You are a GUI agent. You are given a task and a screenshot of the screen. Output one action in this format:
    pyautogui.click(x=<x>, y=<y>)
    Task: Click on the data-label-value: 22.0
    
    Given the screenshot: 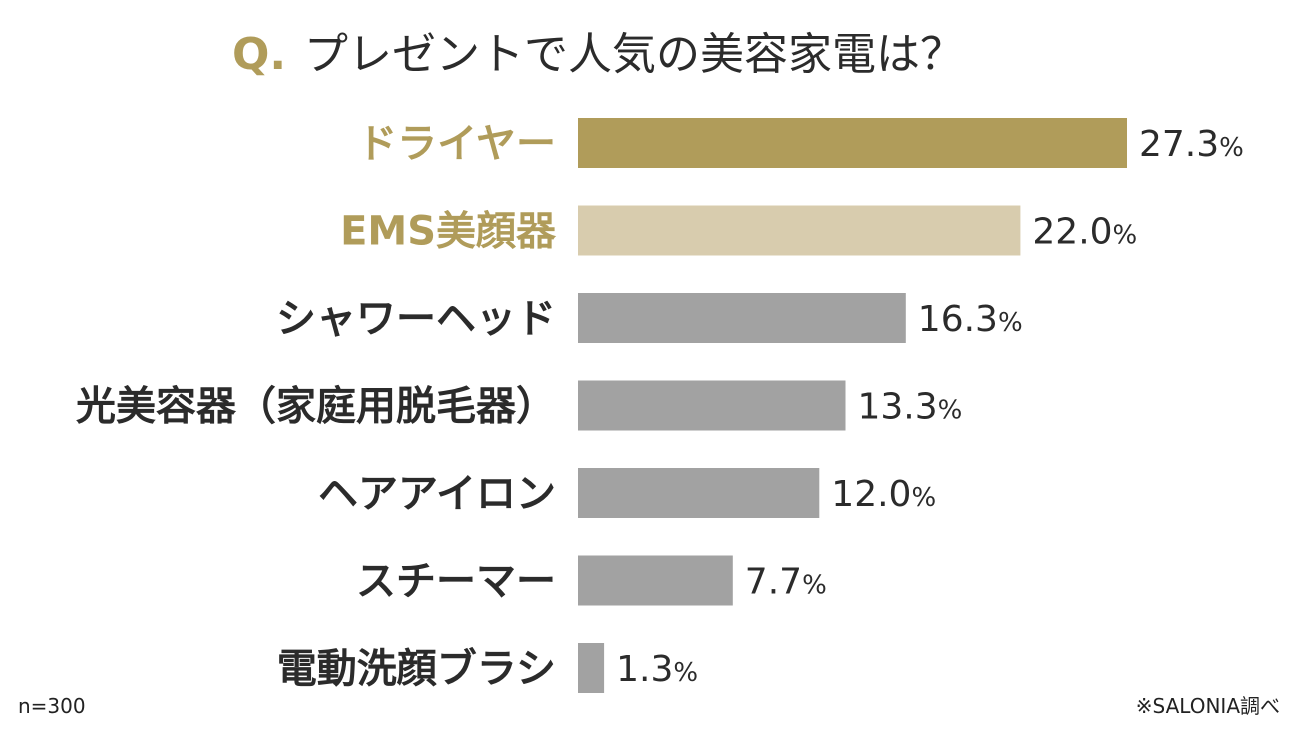 What is the action you would take?
    pyautogui.click(x=1072, y=232)
    